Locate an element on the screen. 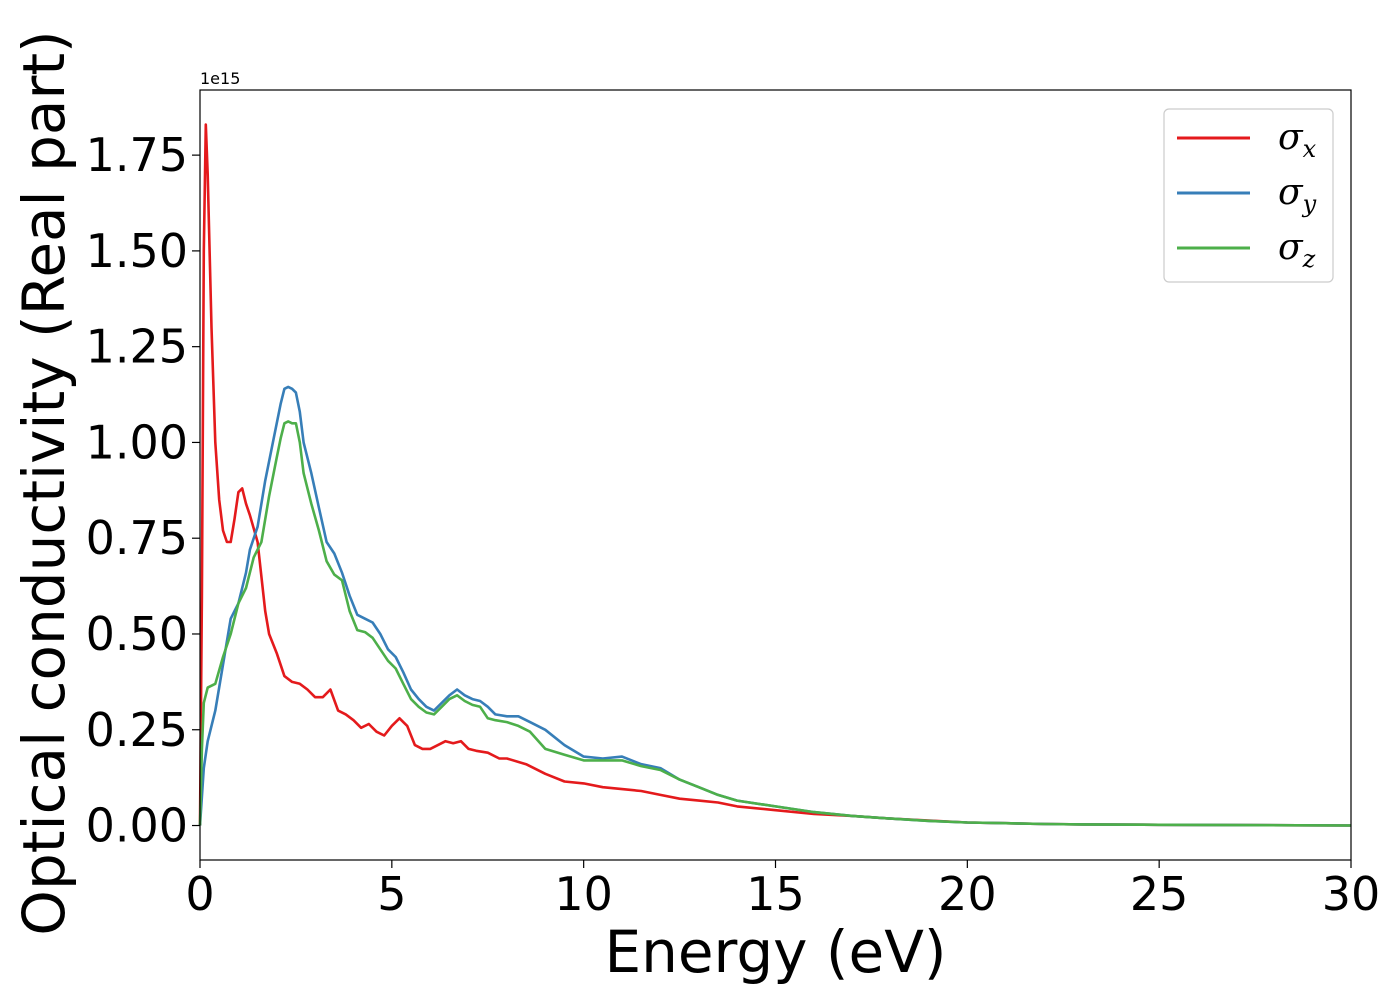  x-tick-label: 5 is located at coordinates (391, 894).